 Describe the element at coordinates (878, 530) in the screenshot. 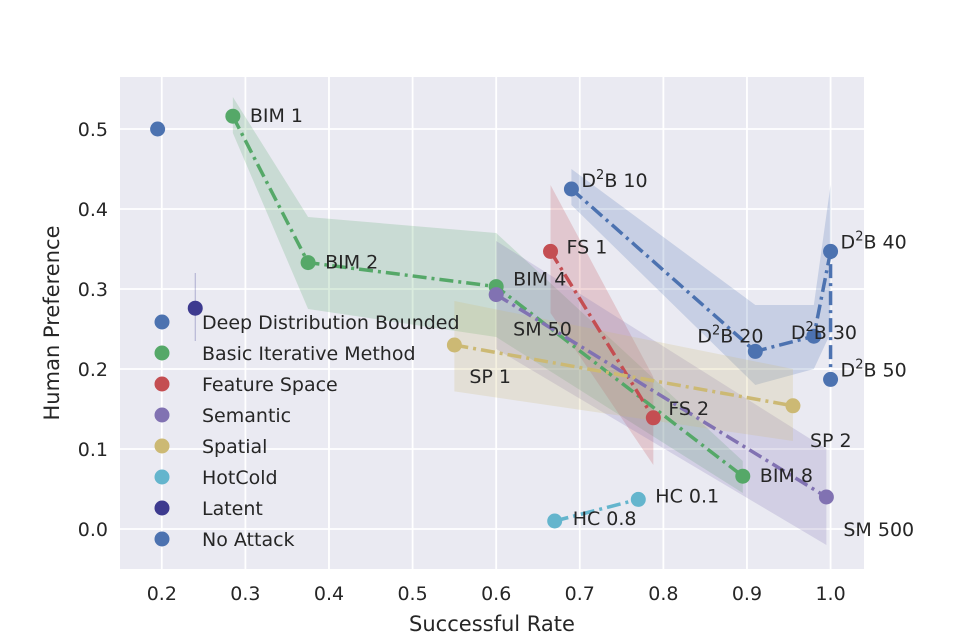

I see `point-label: SM 500` at that location.